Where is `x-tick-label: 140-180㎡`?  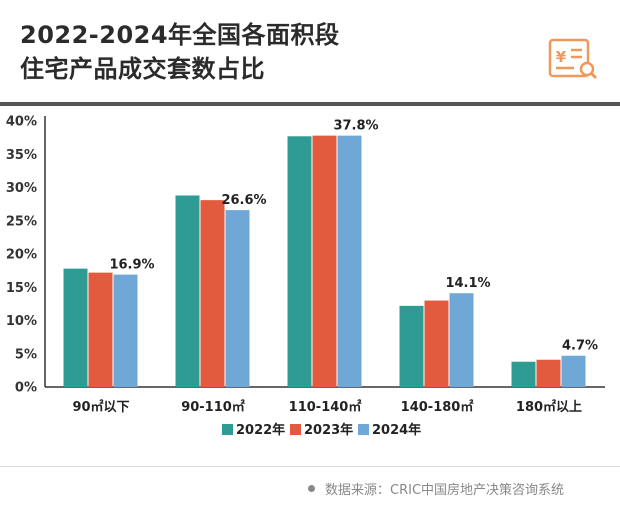
x-tick-label: 140-180㎡ is located at coordinates (437, 407).